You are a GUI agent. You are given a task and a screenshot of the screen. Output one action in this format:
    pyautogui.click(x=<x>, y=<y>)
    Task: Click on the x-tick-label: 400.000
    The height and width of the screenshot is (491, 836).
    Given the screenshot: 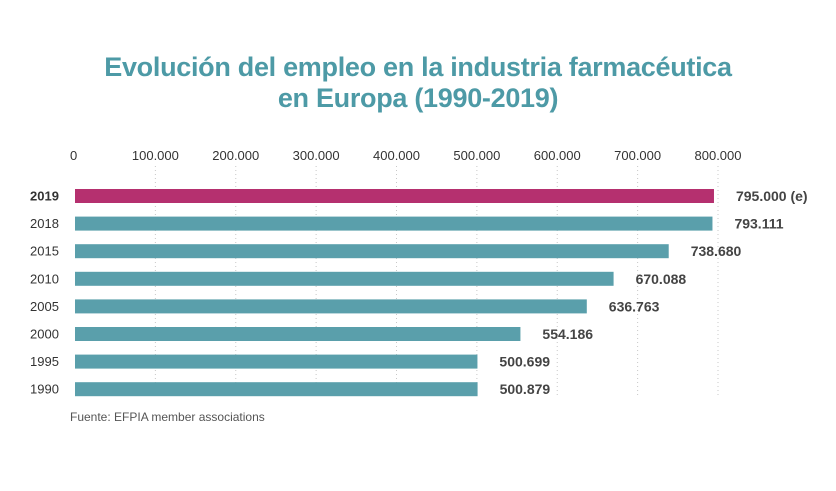 What is the action you would take?
    pyautogui.click(x=396, y=155)
    